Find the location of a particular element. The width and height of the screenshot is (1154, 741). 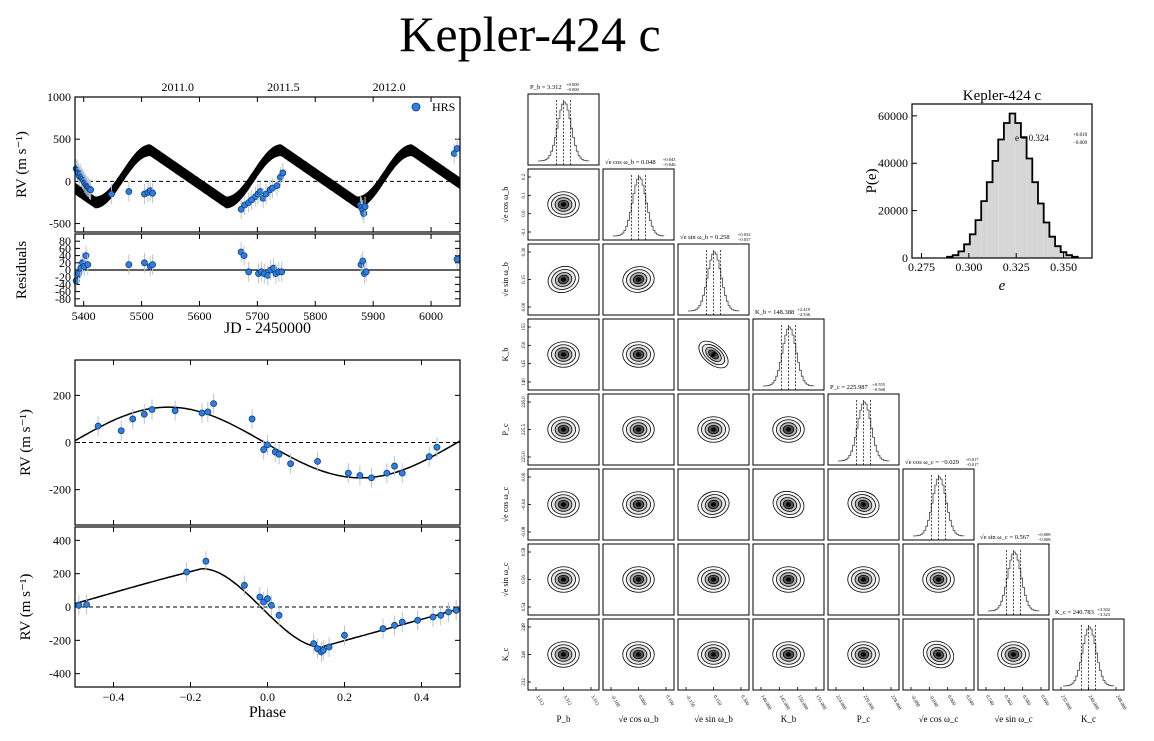

y-tick-label: 40 is located at coordinates (65, 256).